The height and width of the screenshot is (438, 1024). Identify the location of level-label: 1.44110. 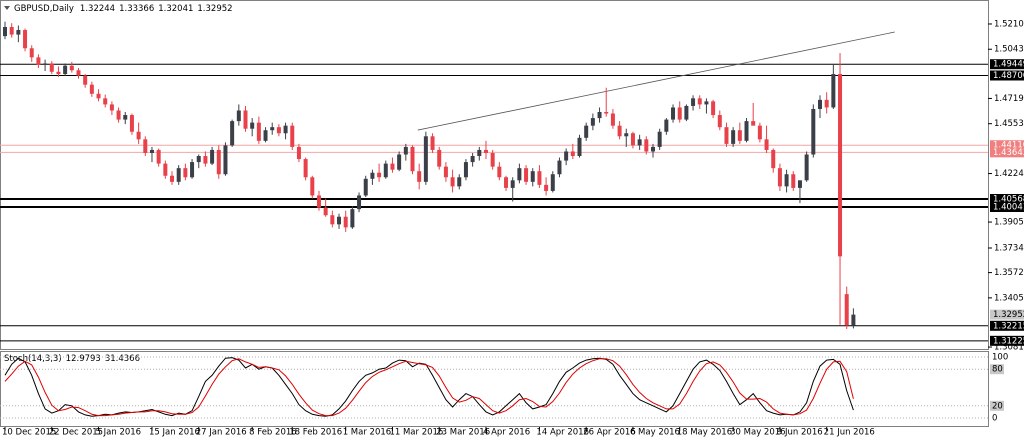
(1008, 146).